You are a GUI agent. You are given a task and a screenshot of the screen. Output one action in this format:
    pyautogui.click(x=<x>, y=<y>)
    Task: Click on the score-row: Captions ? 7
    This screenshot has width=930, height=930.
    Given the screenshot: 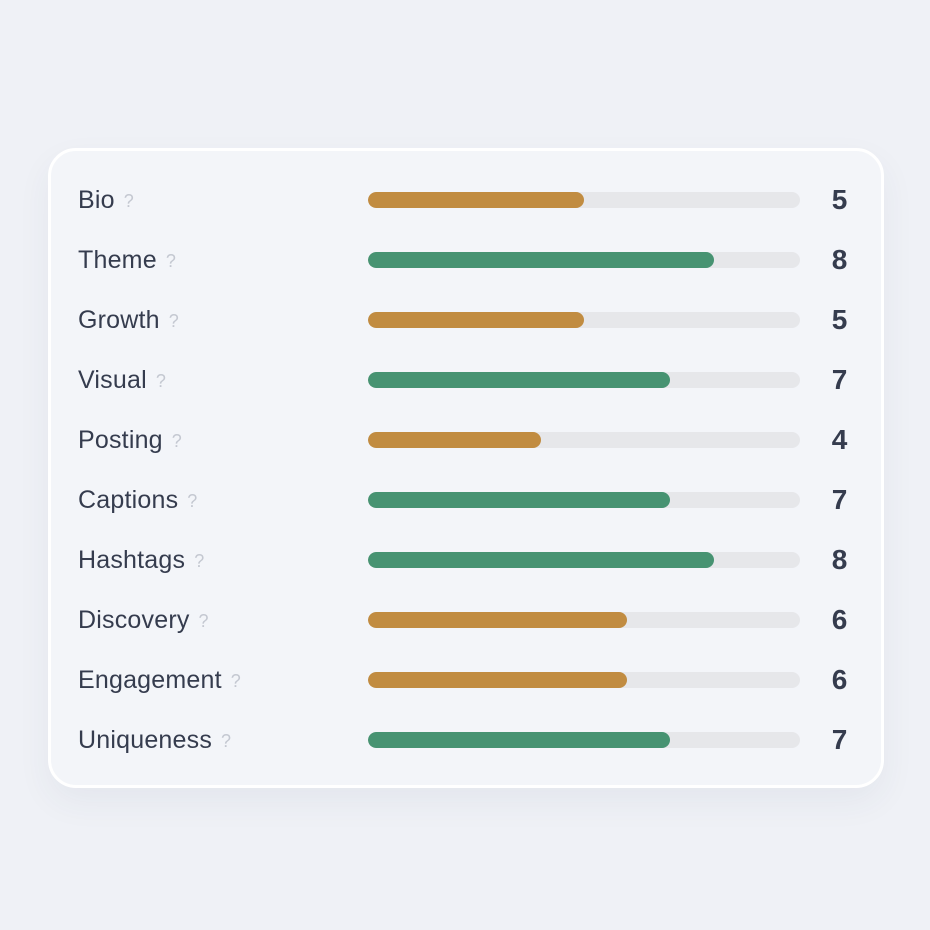 What is the action you would take?
    pyautogui.click(x=479, y=500)
    